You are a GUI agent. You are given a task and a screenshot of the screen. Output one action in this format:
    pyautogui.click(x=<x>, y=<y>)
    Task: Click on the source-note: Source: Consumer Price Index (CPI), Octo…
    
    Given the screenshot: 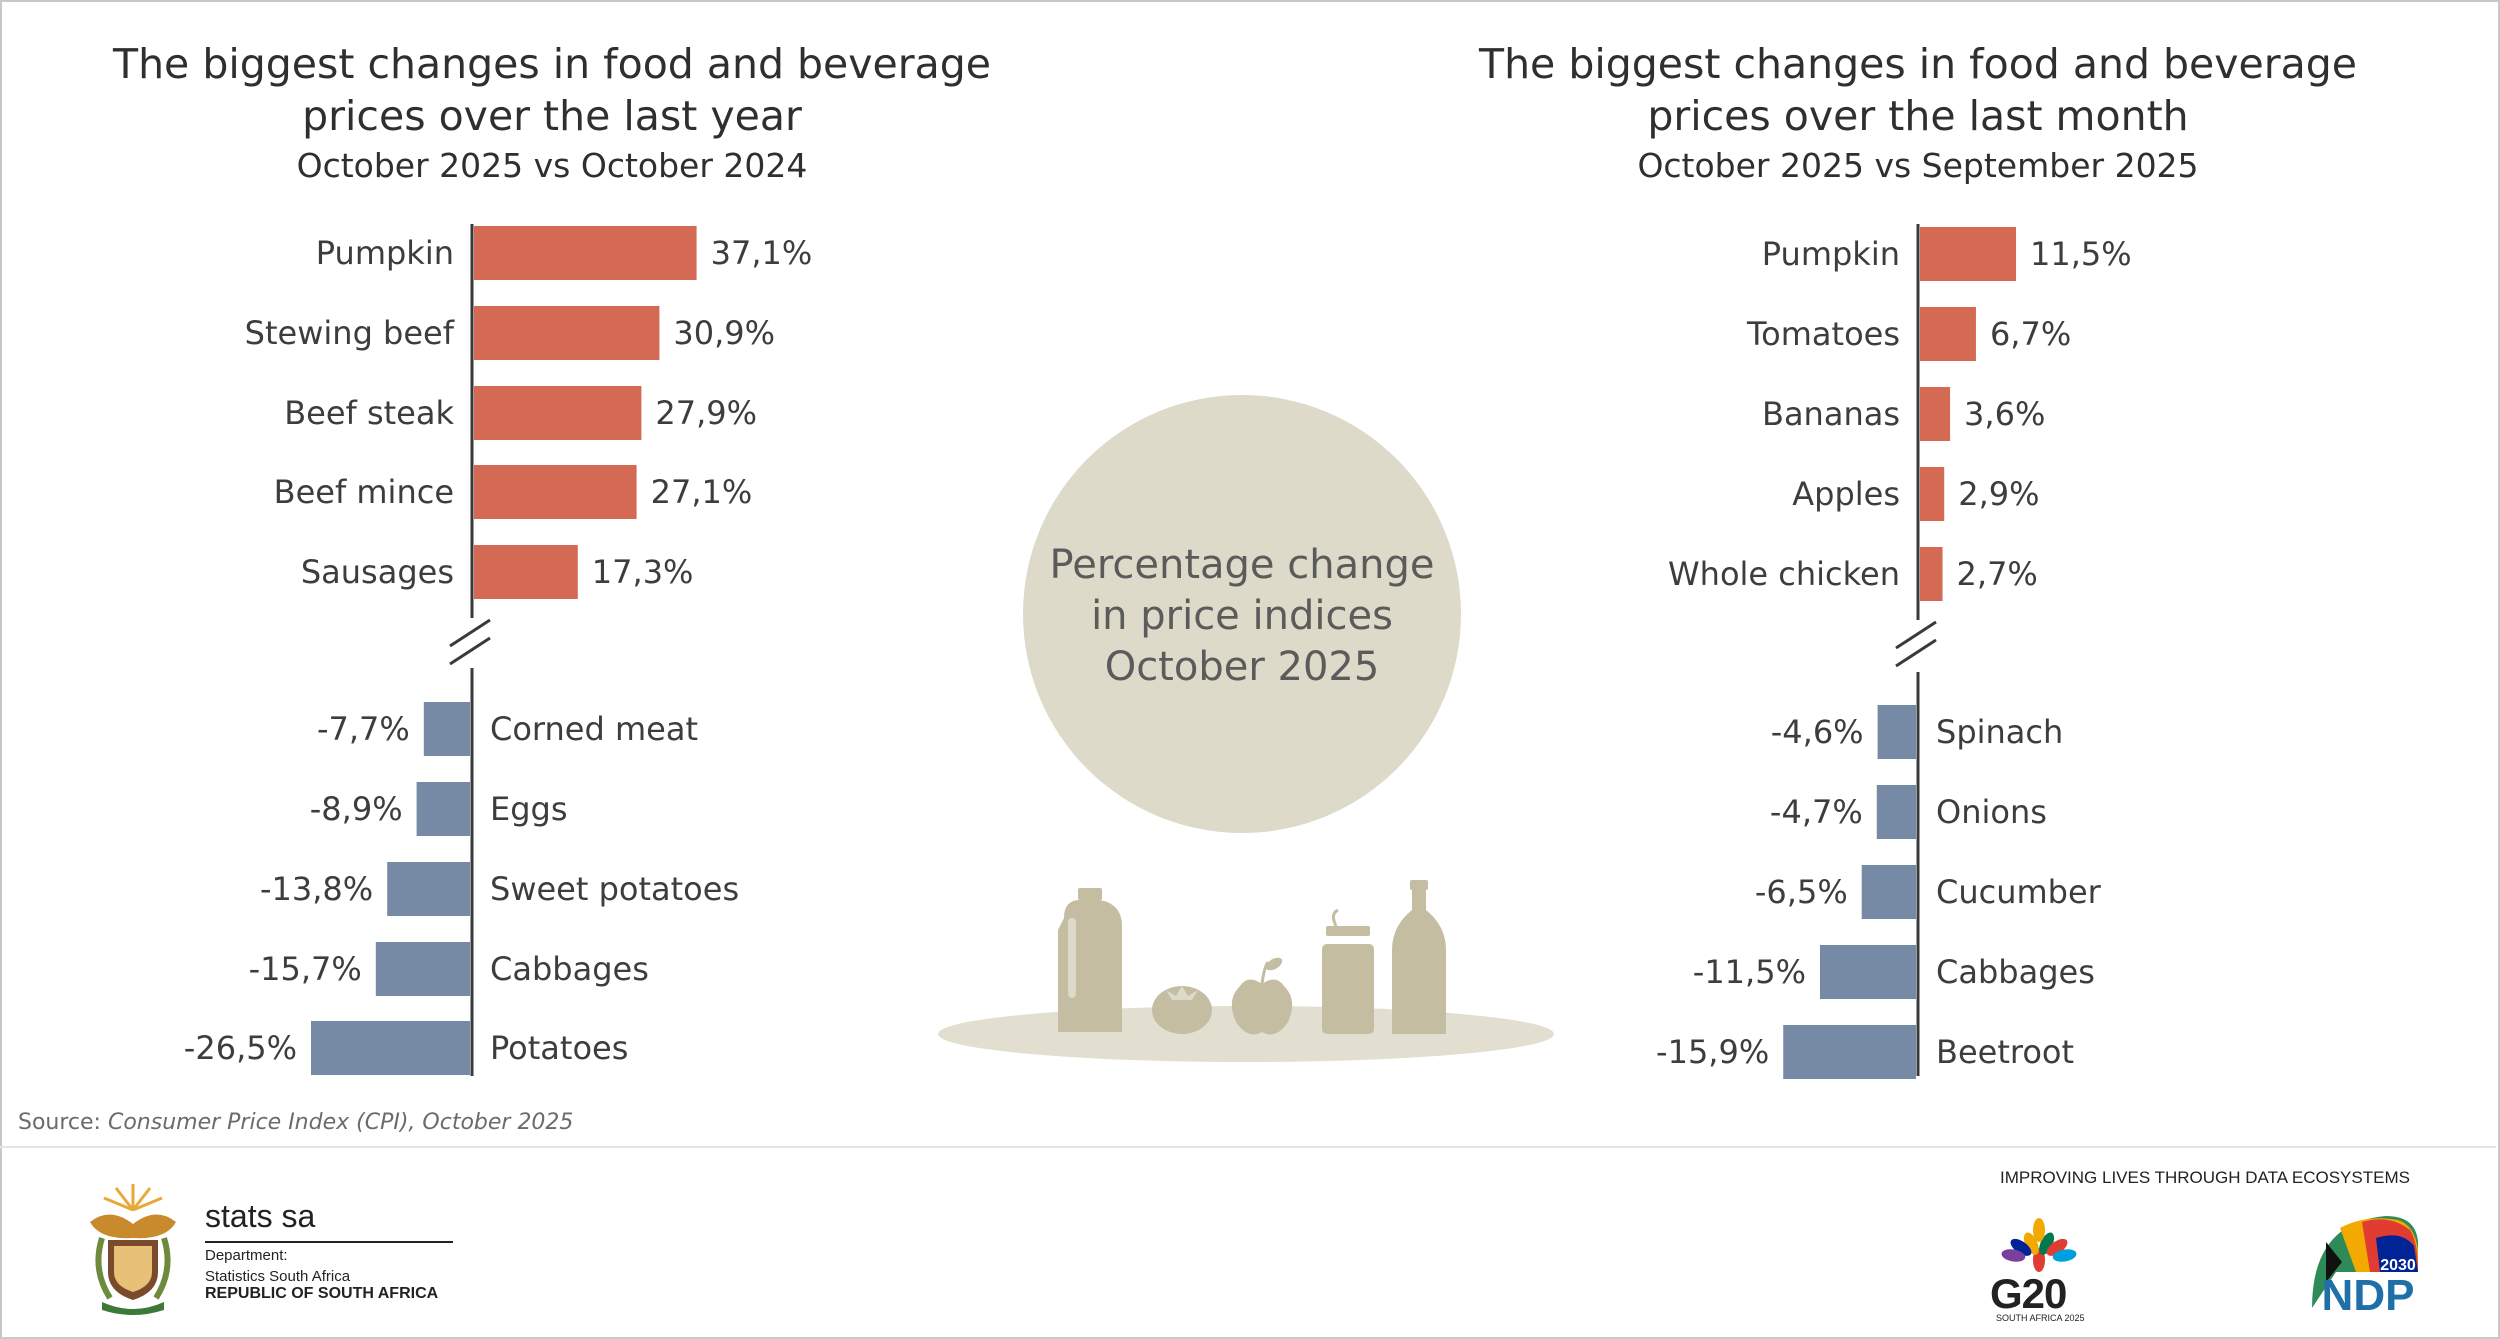 What is the action you would take?
    pyautogui.click(x=295, y=1122)
    